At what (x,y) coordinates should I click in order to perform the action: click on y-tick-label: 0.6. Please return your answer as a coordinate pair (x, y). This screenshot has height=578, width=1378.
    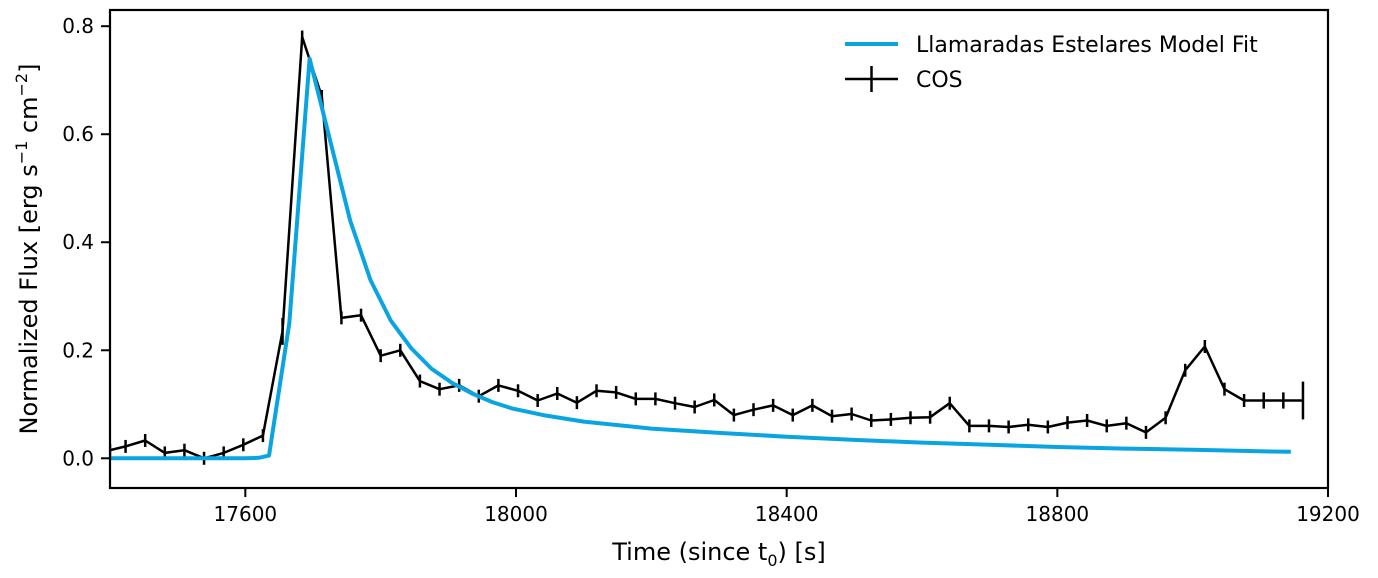
    Looking at the image, I should click on (78, 134).